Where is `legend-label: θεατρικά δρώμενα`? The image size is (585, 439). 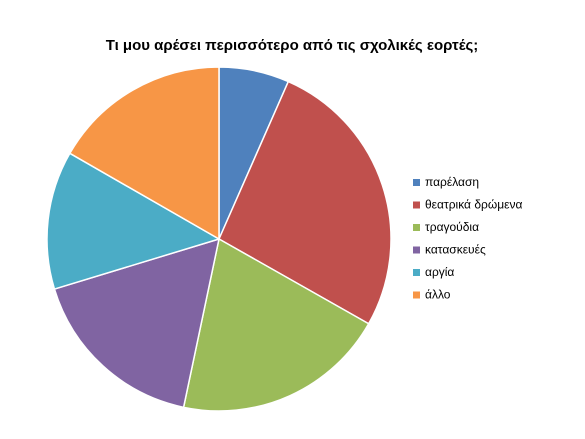
legend-label: θεατρικά δρώμενα is located at coordinates (473, 205).